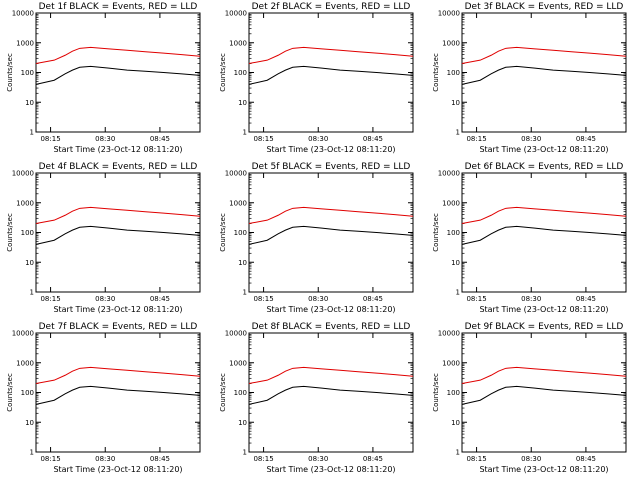  Describe the element at coordinates (544, 327) in the screenshot. I see `chart-title: Det 9f BLACK = Events, RED = LLD` at that location.